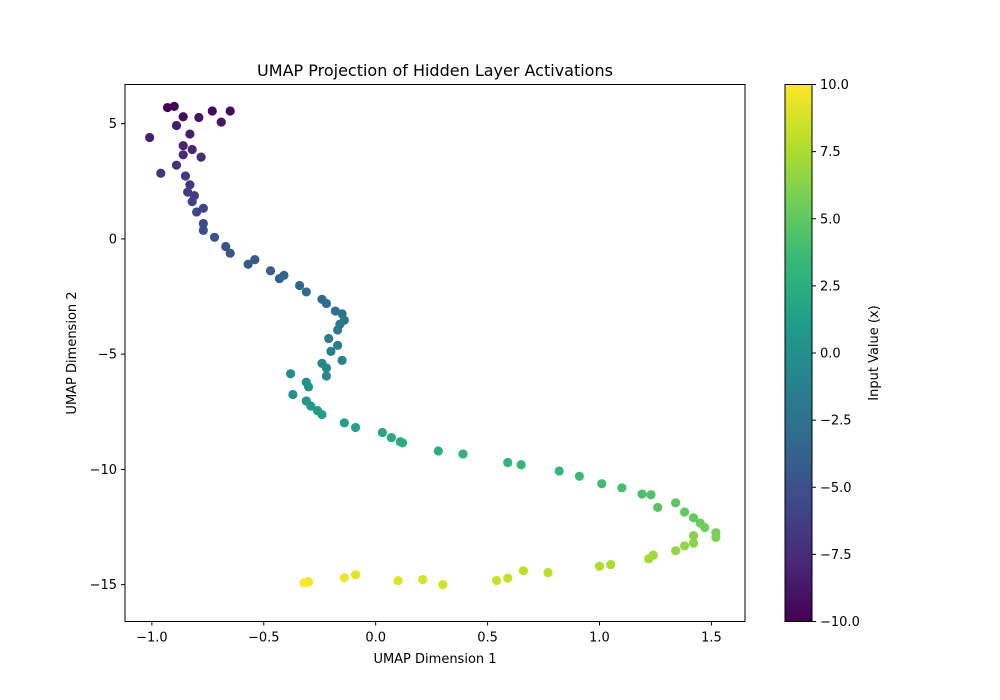  Describe the element at coordinates (264, 638) in the screenshot. I see `x-tick-label: −0.5` at that location.